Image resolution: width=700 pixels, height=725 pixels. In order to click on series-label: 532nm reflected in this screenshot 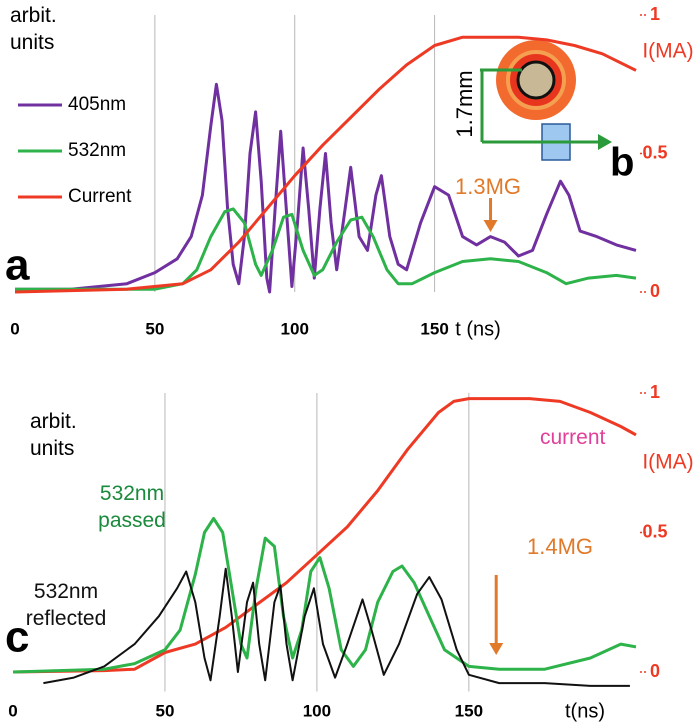, I will do `click(66, 605)`.